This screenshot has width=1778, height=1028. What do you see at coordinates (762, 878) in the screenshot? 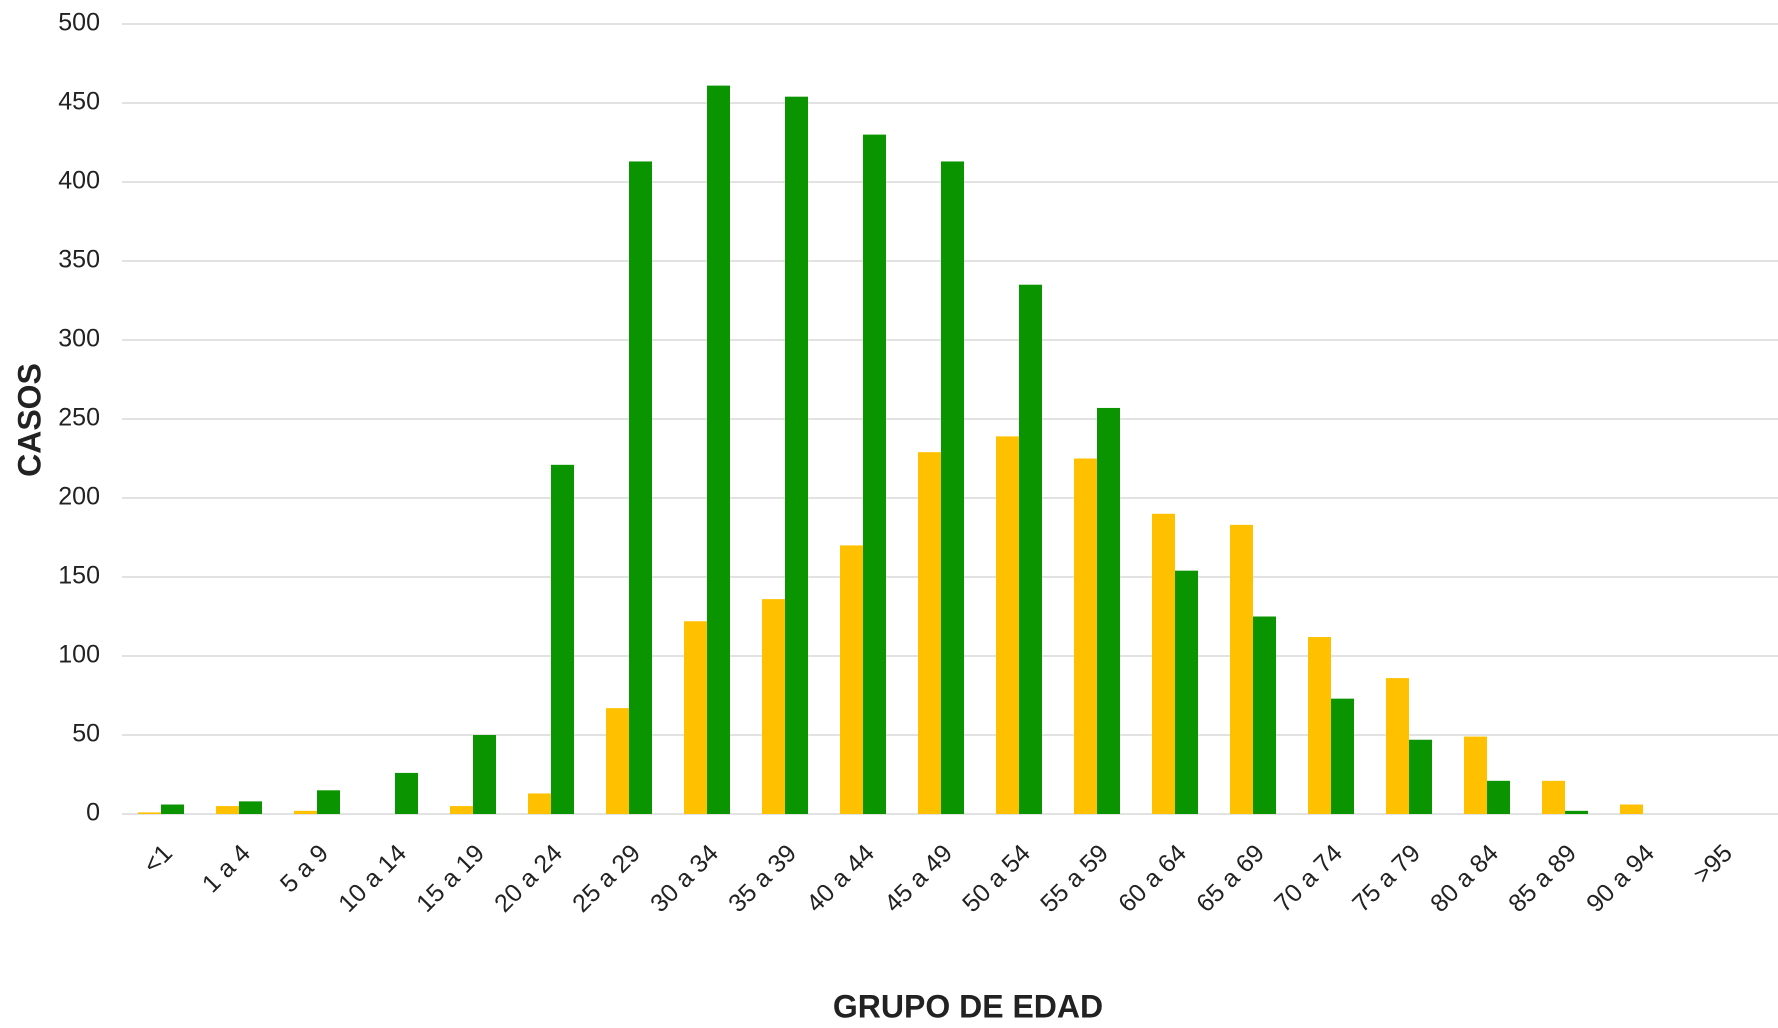
I see `x-tick-label: 35 a 39` at bounding box center [762, 878].